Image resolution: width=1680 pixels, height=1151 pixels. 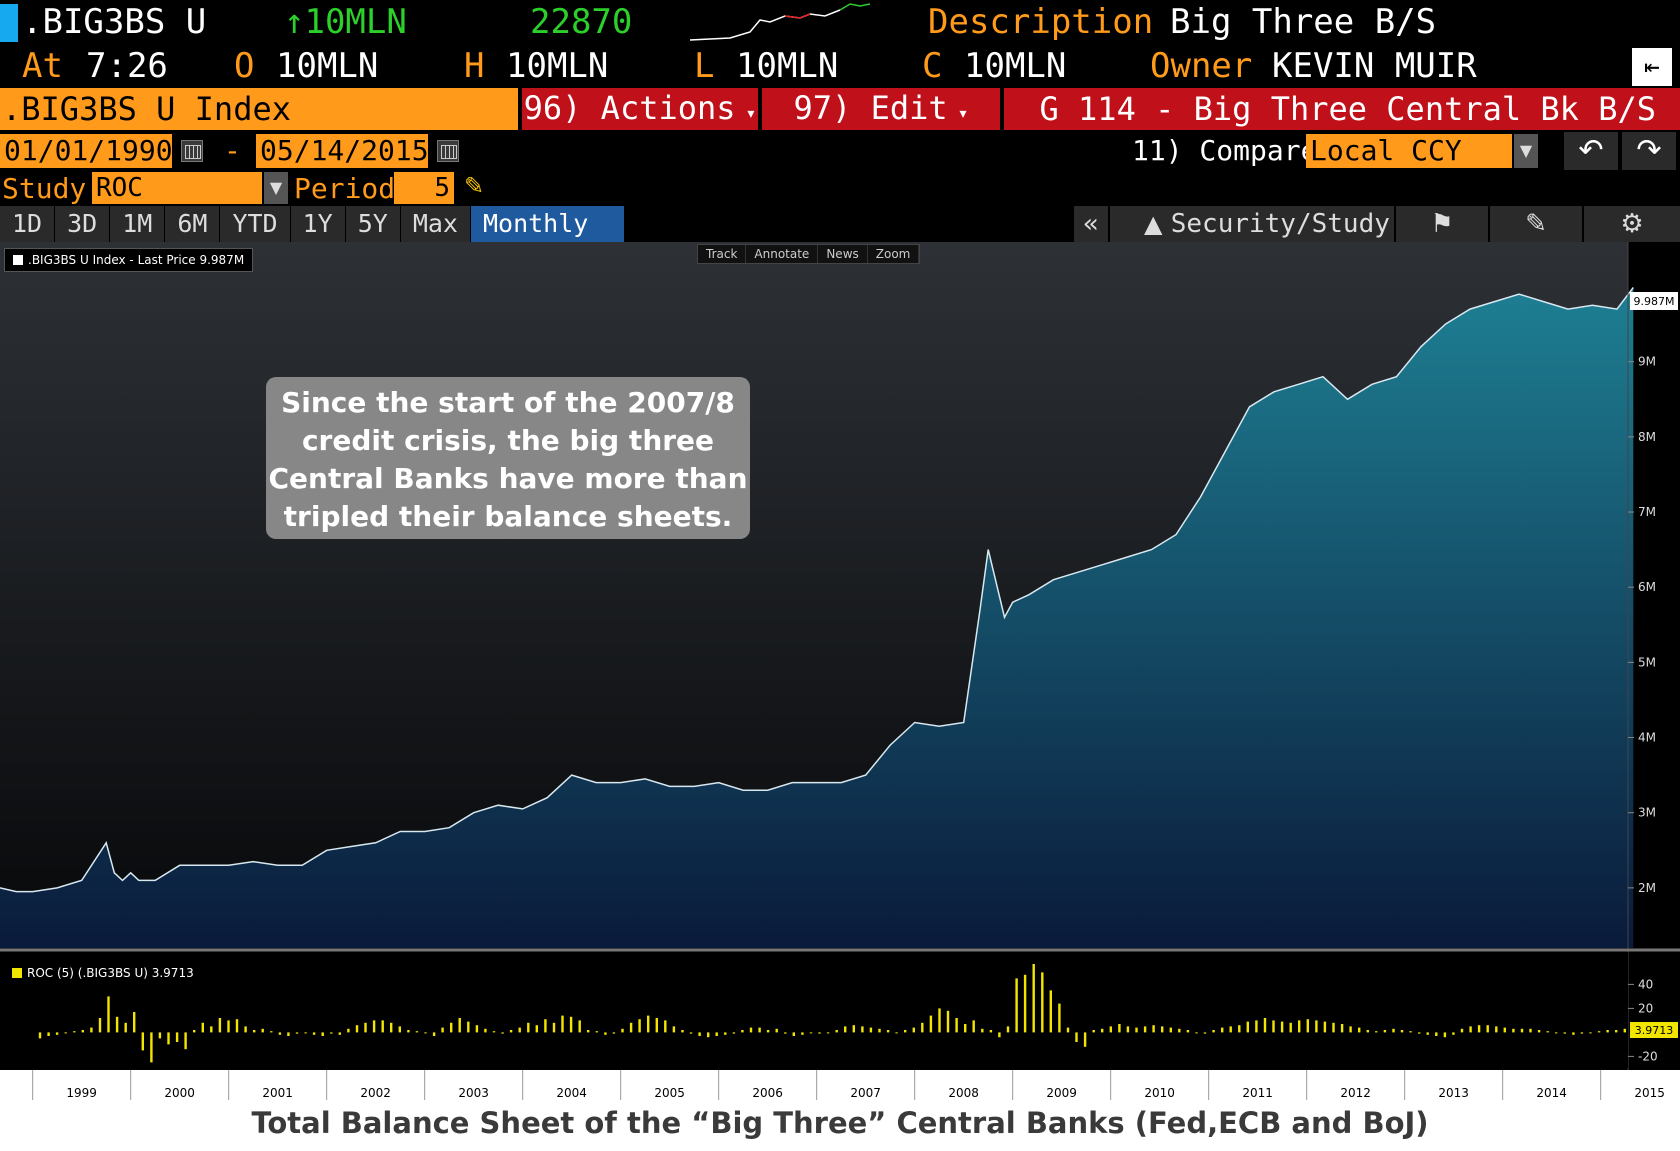 I want to click on x-tick-label: 2011, so click(x=1257, y=1093).